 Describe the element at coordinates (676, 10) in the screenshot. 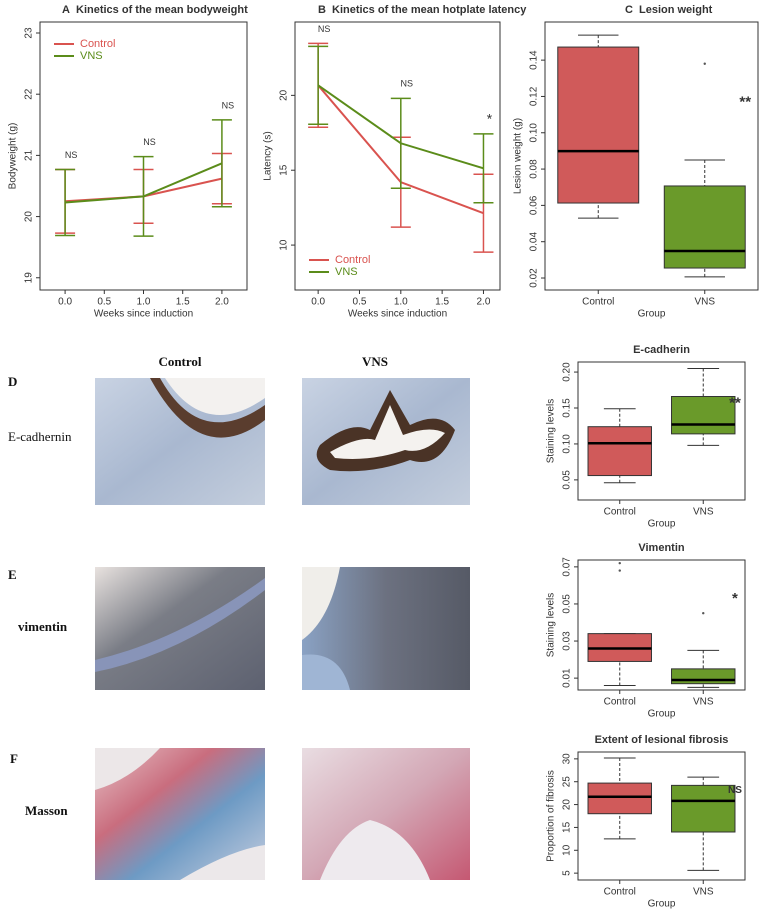

I see `chart-title: Lesion weight` at that location.